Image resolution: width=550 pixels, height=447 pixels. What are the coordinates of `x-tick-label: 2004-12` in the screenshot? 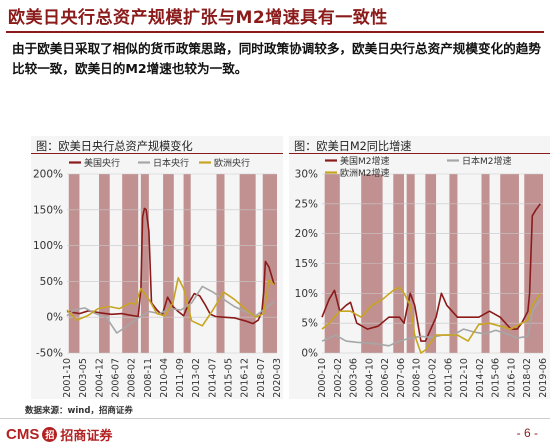 It's located at (99, 378).